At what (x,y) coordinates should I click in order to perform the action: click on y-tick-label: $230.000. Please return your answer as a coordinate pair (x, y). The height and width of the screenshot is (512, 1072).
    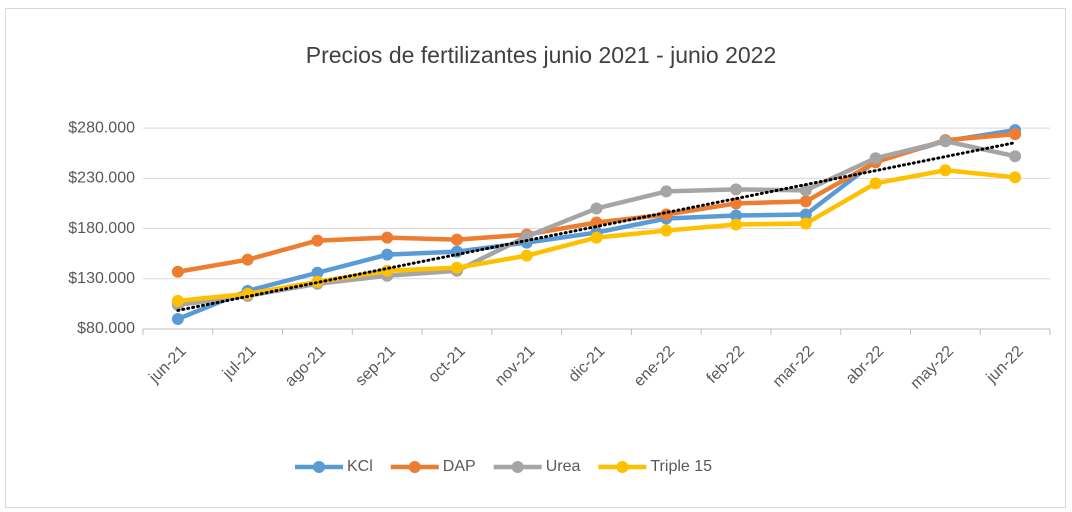
    Looking at the image, I should click on (101, 178).